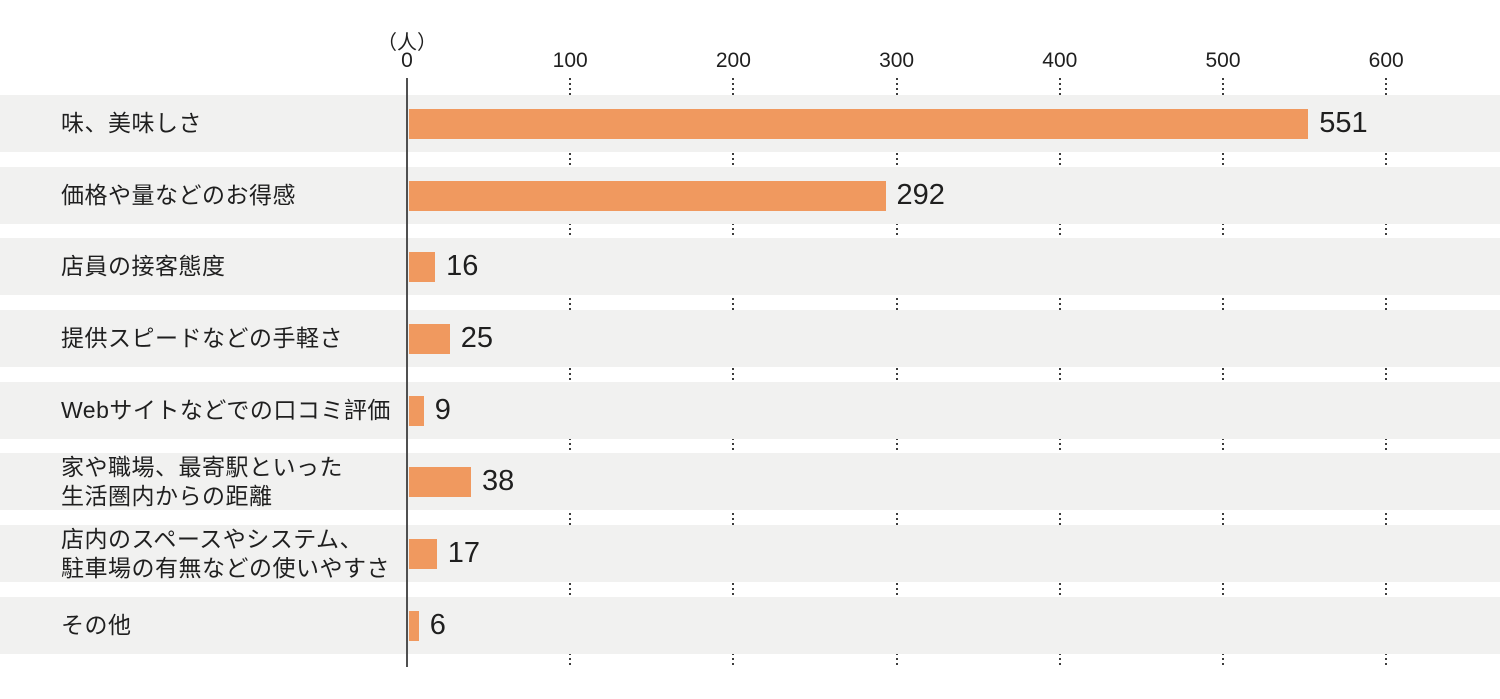 The width and height of the screenshot is (1500, 699). I want to click on bar-value: 16, so click(462, 266).